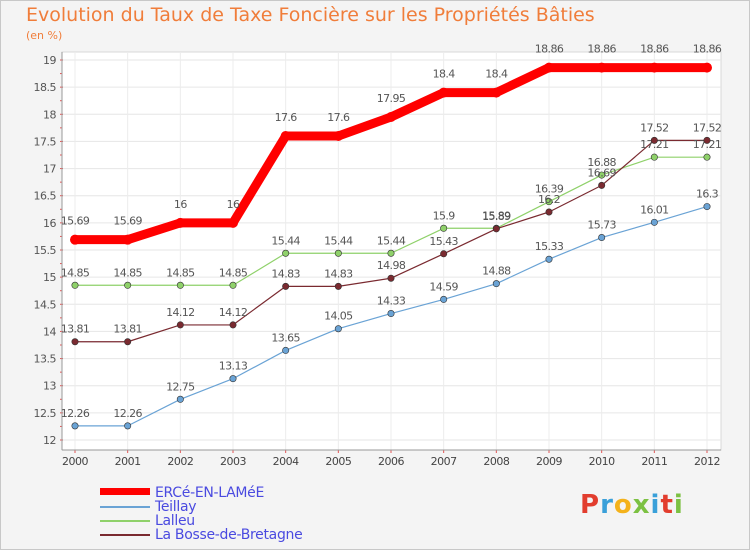 This screenshot has height=550, width=750. Describe the element at coordinates (49, 277) in the screenshot. I see `y-tick-label: 15` at that location.